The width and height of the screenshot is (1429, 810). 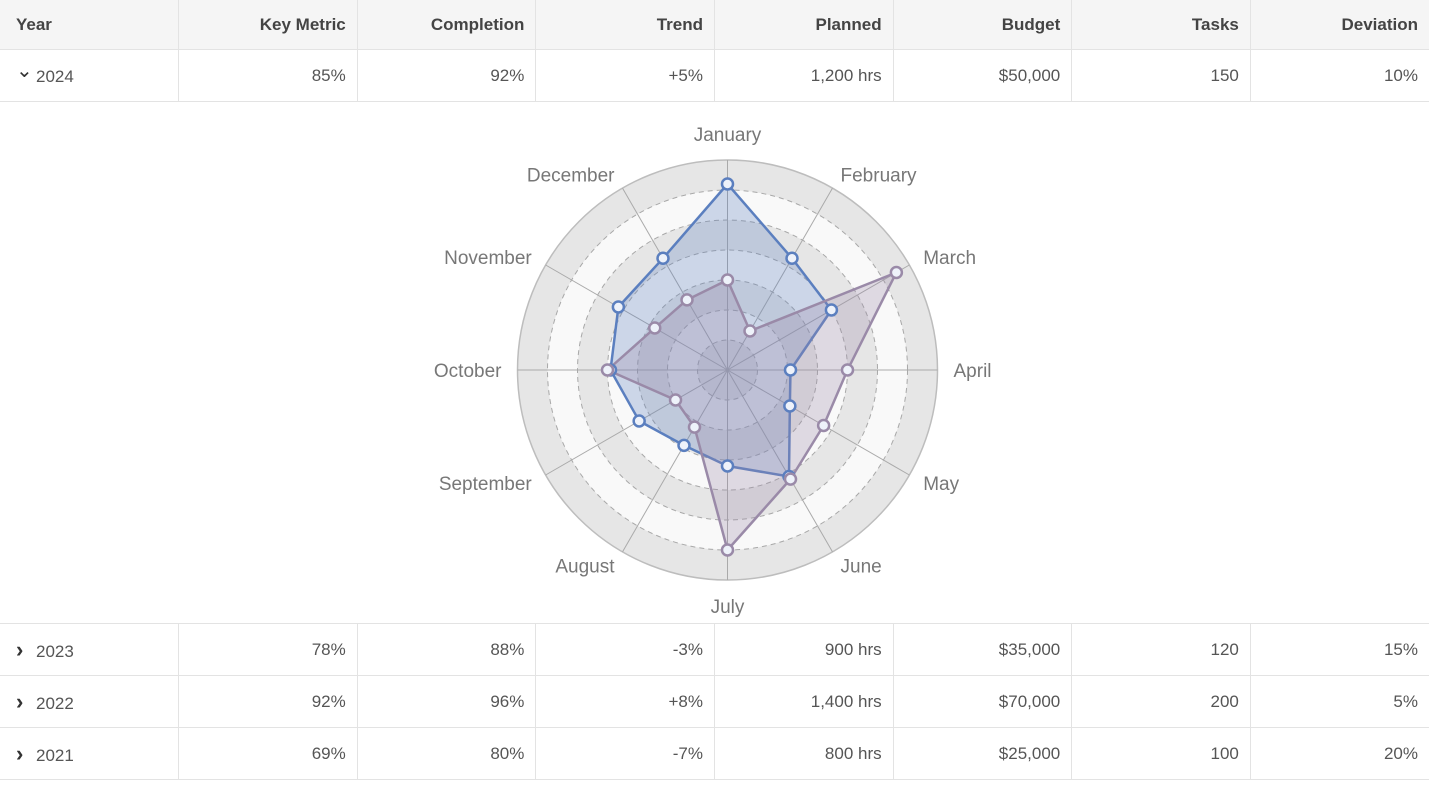 I want to click on cell-completion: 80%, so click(x=447, y=753).